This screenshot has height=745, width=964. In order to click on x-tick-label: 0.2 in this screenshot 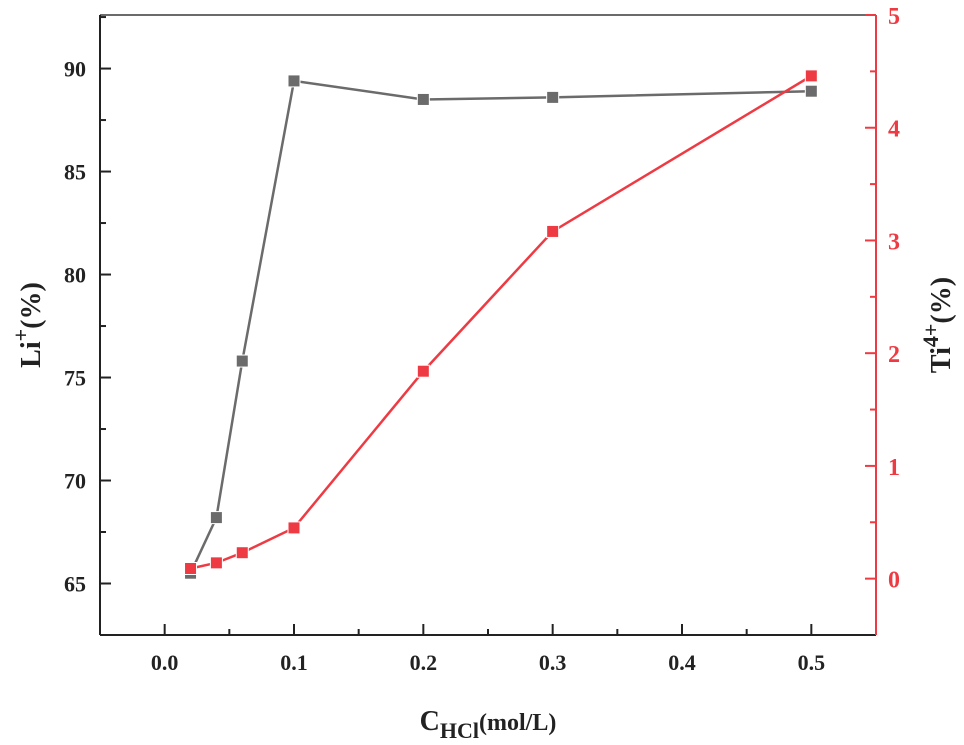, I will do `click(424, 662)`.